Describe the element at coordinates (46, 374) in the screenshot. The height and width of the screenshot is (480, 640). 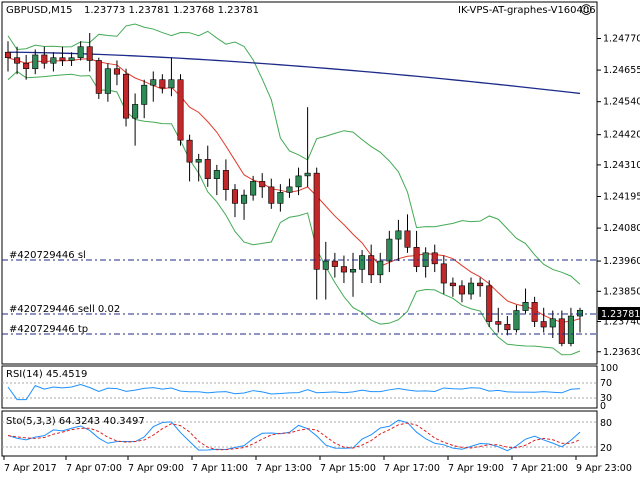
I see `rsi-label: RSI(14) 45.4519` at that location.